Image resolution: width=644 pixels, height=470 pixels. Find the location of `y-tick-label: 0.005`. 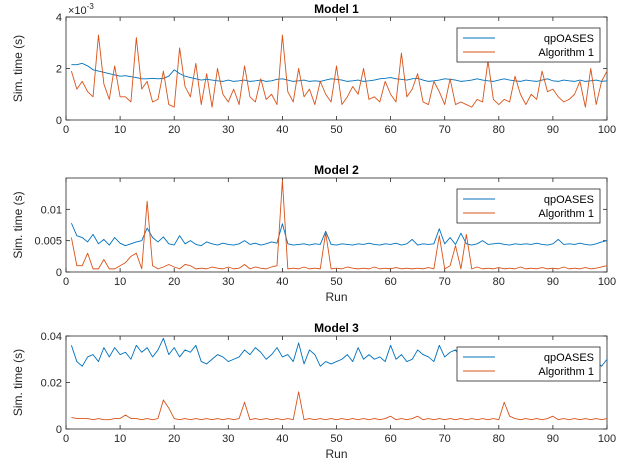

y-tick-label: 0.005 is located at coordinates (48, 242).